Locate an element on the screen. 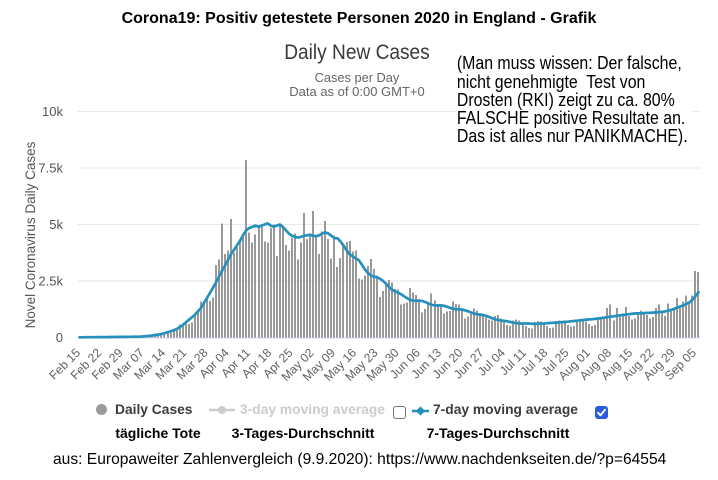 This screenshot has width=718, height=480. svg-text: 2.5k is located at coordinates (50, 281).